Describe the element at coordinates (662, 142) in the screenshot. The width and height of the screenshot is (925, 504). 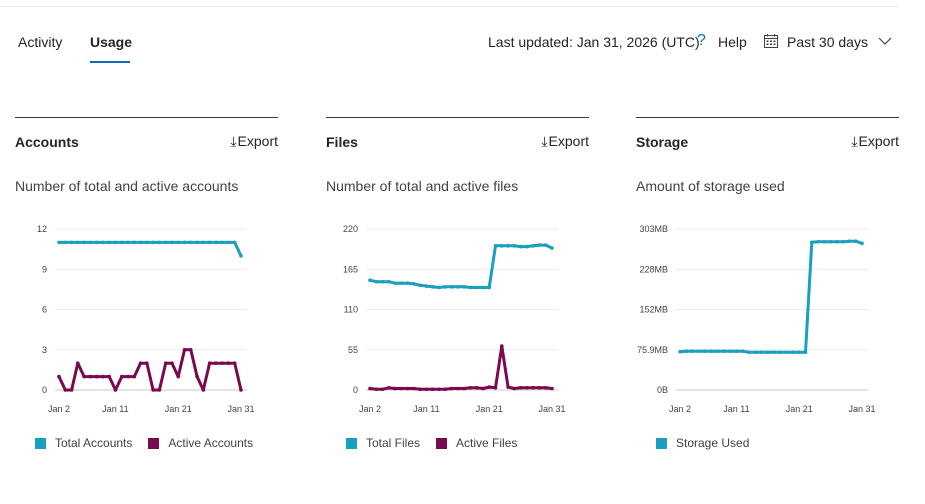
I see `panel-title: Storage` at that location.